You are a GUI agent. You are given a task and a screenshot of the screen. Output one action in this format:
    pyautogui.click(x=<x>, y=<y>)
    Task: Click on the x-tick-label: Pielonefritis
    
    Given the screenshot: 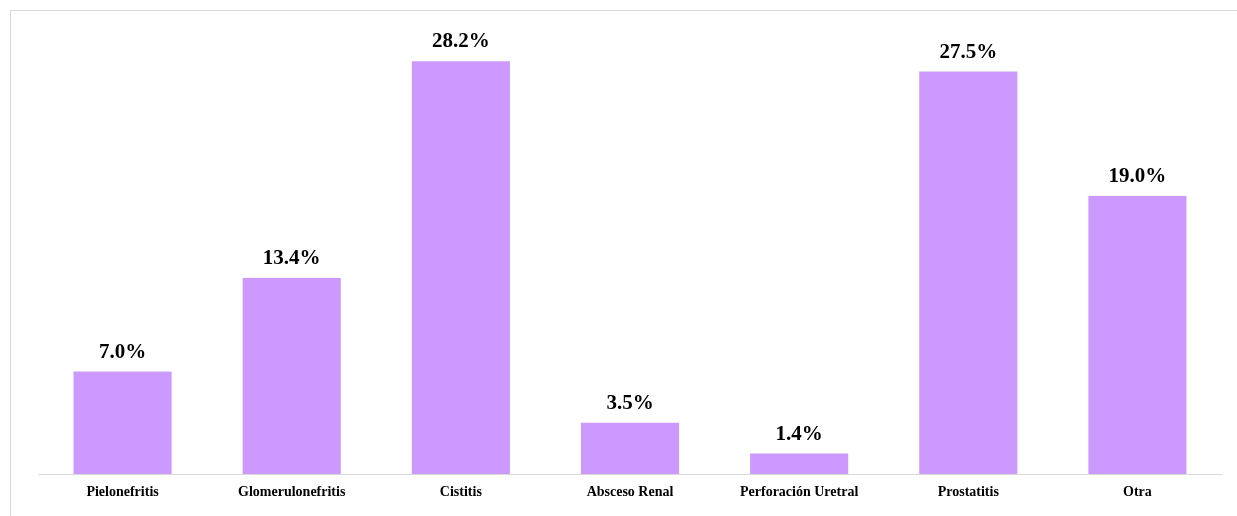 What is the action you would take?
    pyautogui.click(x=123, y=491)
    